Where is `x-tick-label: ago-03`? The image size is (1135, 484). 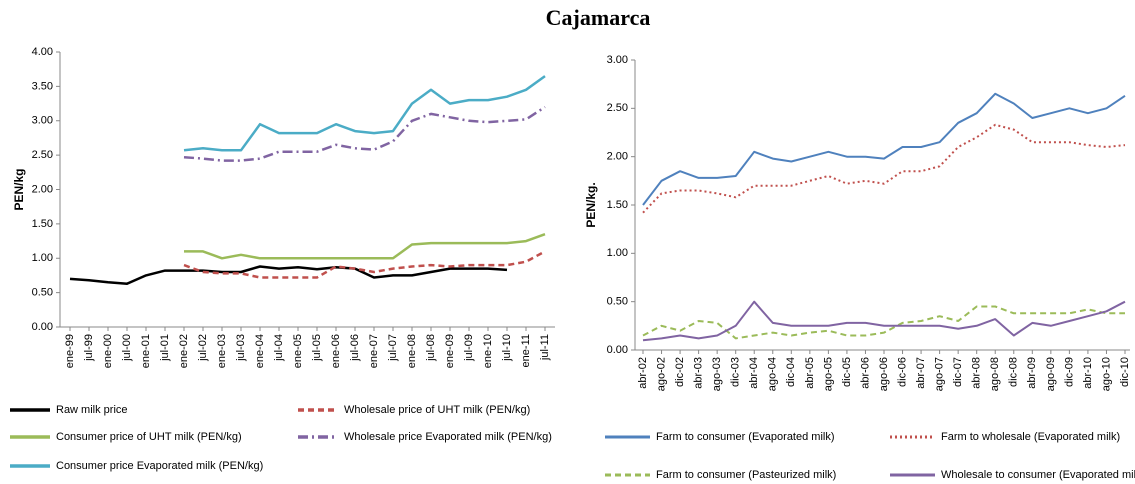
x-tick-label: ago-03 is located at coordinates (717, 374).